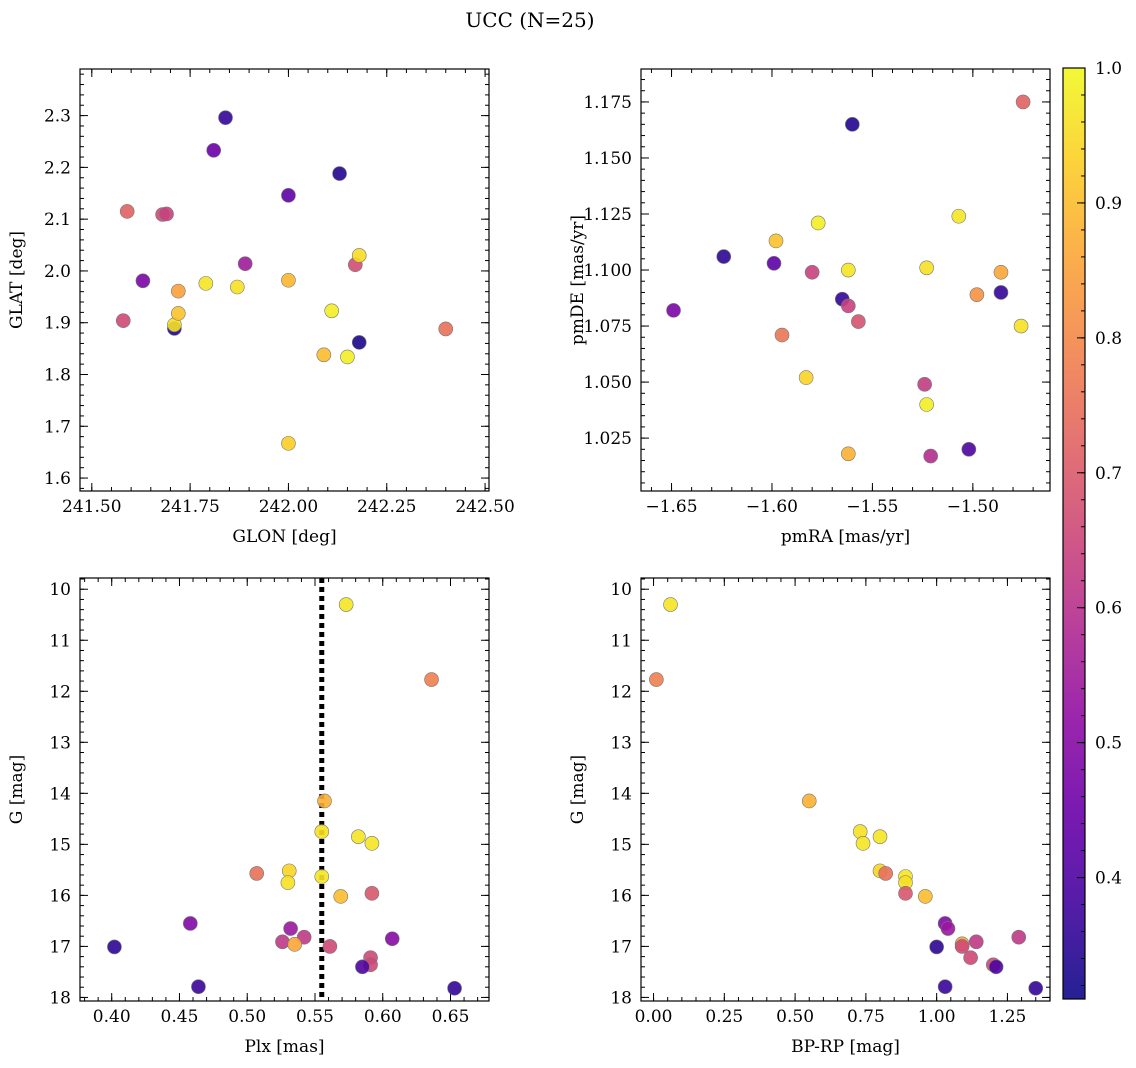 This screenshot has height=1068, width=1136. Describe the element at coordinates (1108, 744) in the screenshot. I see `colorbar-tick-label: 0.5` at that location.